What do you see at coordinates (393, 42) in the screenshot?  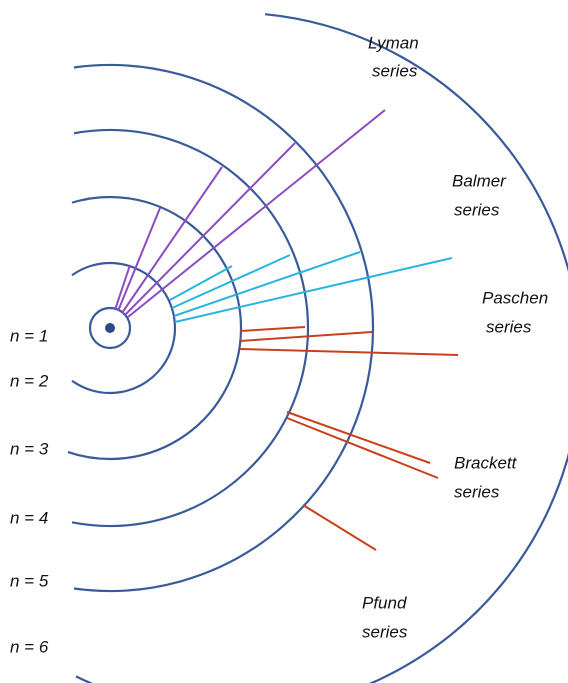 I see `series-name: Lyman` at bounding box center [393, 42].